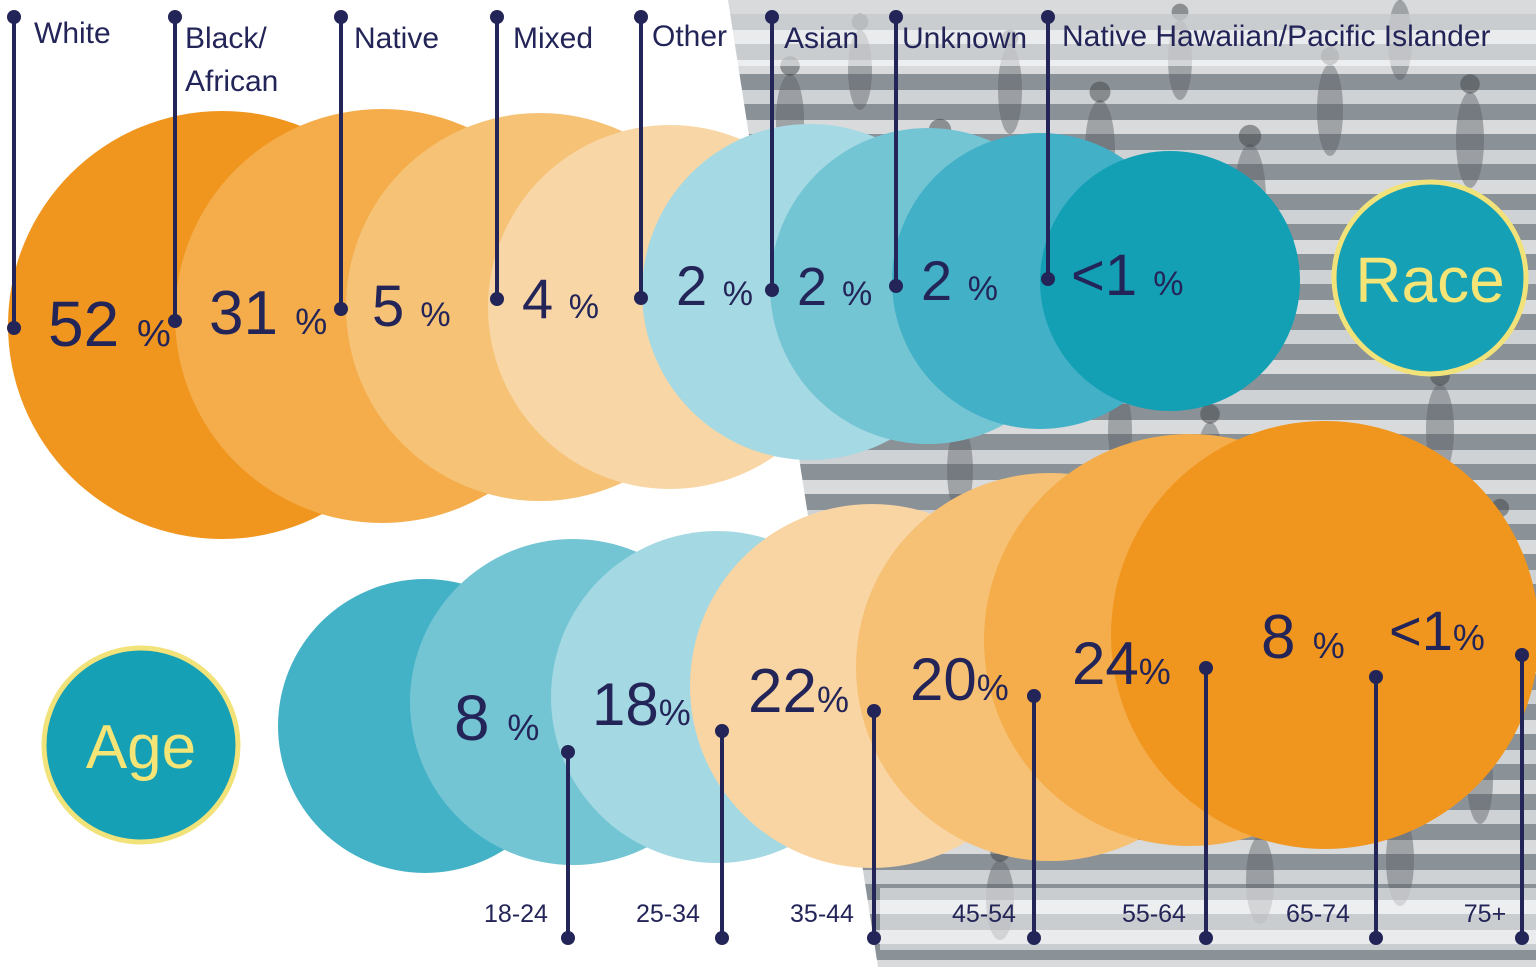  I want to click on race-title: Race, so click(1429, 280).